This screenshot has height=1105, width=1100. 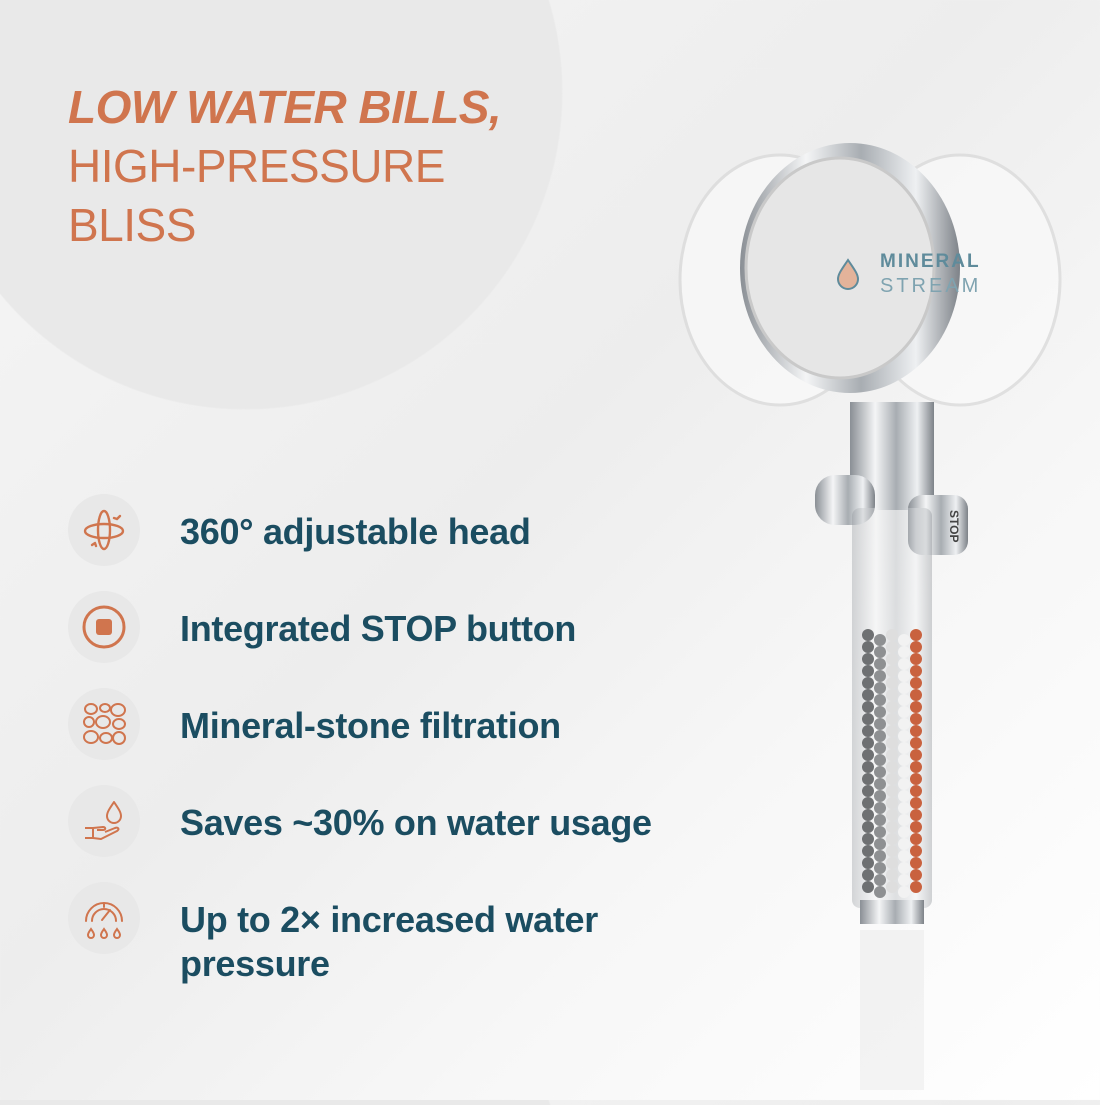 I want to click on feature-item: Integrated STOP button, so click(x=368, y=627).